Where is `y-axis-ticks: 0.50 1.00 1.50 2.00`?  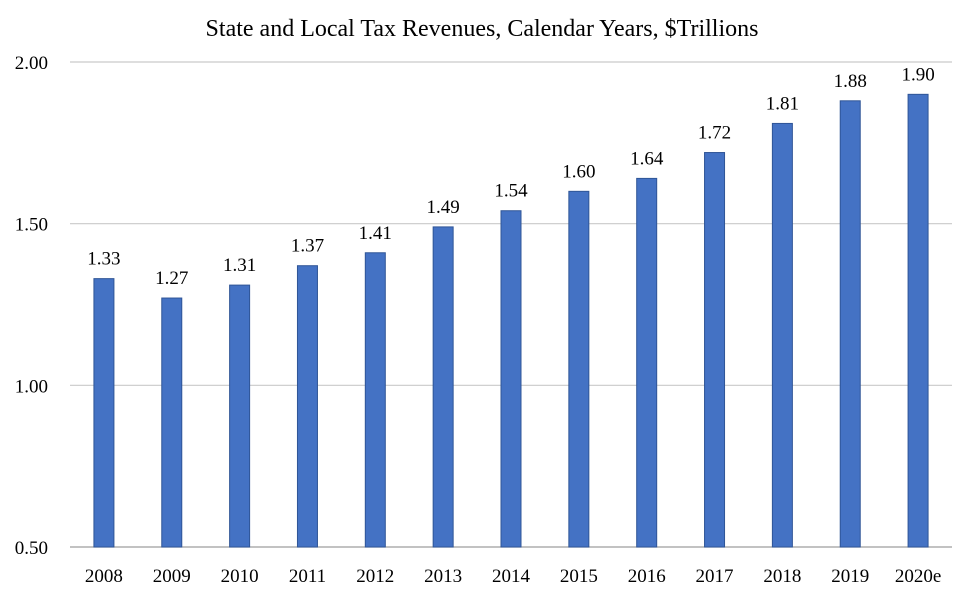 y-axis-ticks: 0.50 1.00 1.50 2.00 is located at coordinates (31, 306).